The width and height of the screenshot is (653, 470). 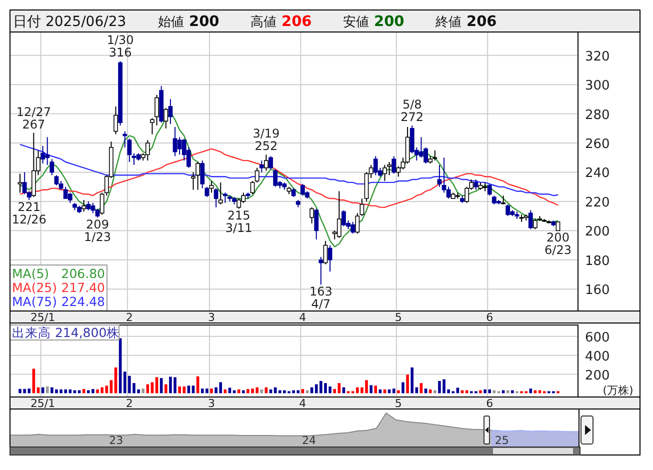 I want to click on x-tick-label: 24, so click(x=309, y=440).